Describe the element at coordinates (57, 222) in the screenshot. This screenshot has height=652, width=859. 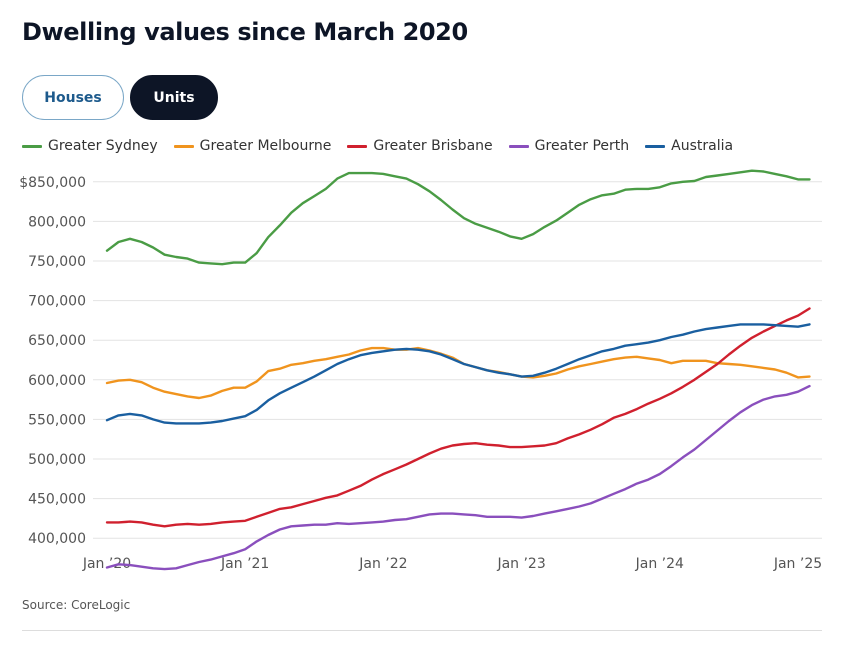
I see `y-tick-label: 800,000` at that location.